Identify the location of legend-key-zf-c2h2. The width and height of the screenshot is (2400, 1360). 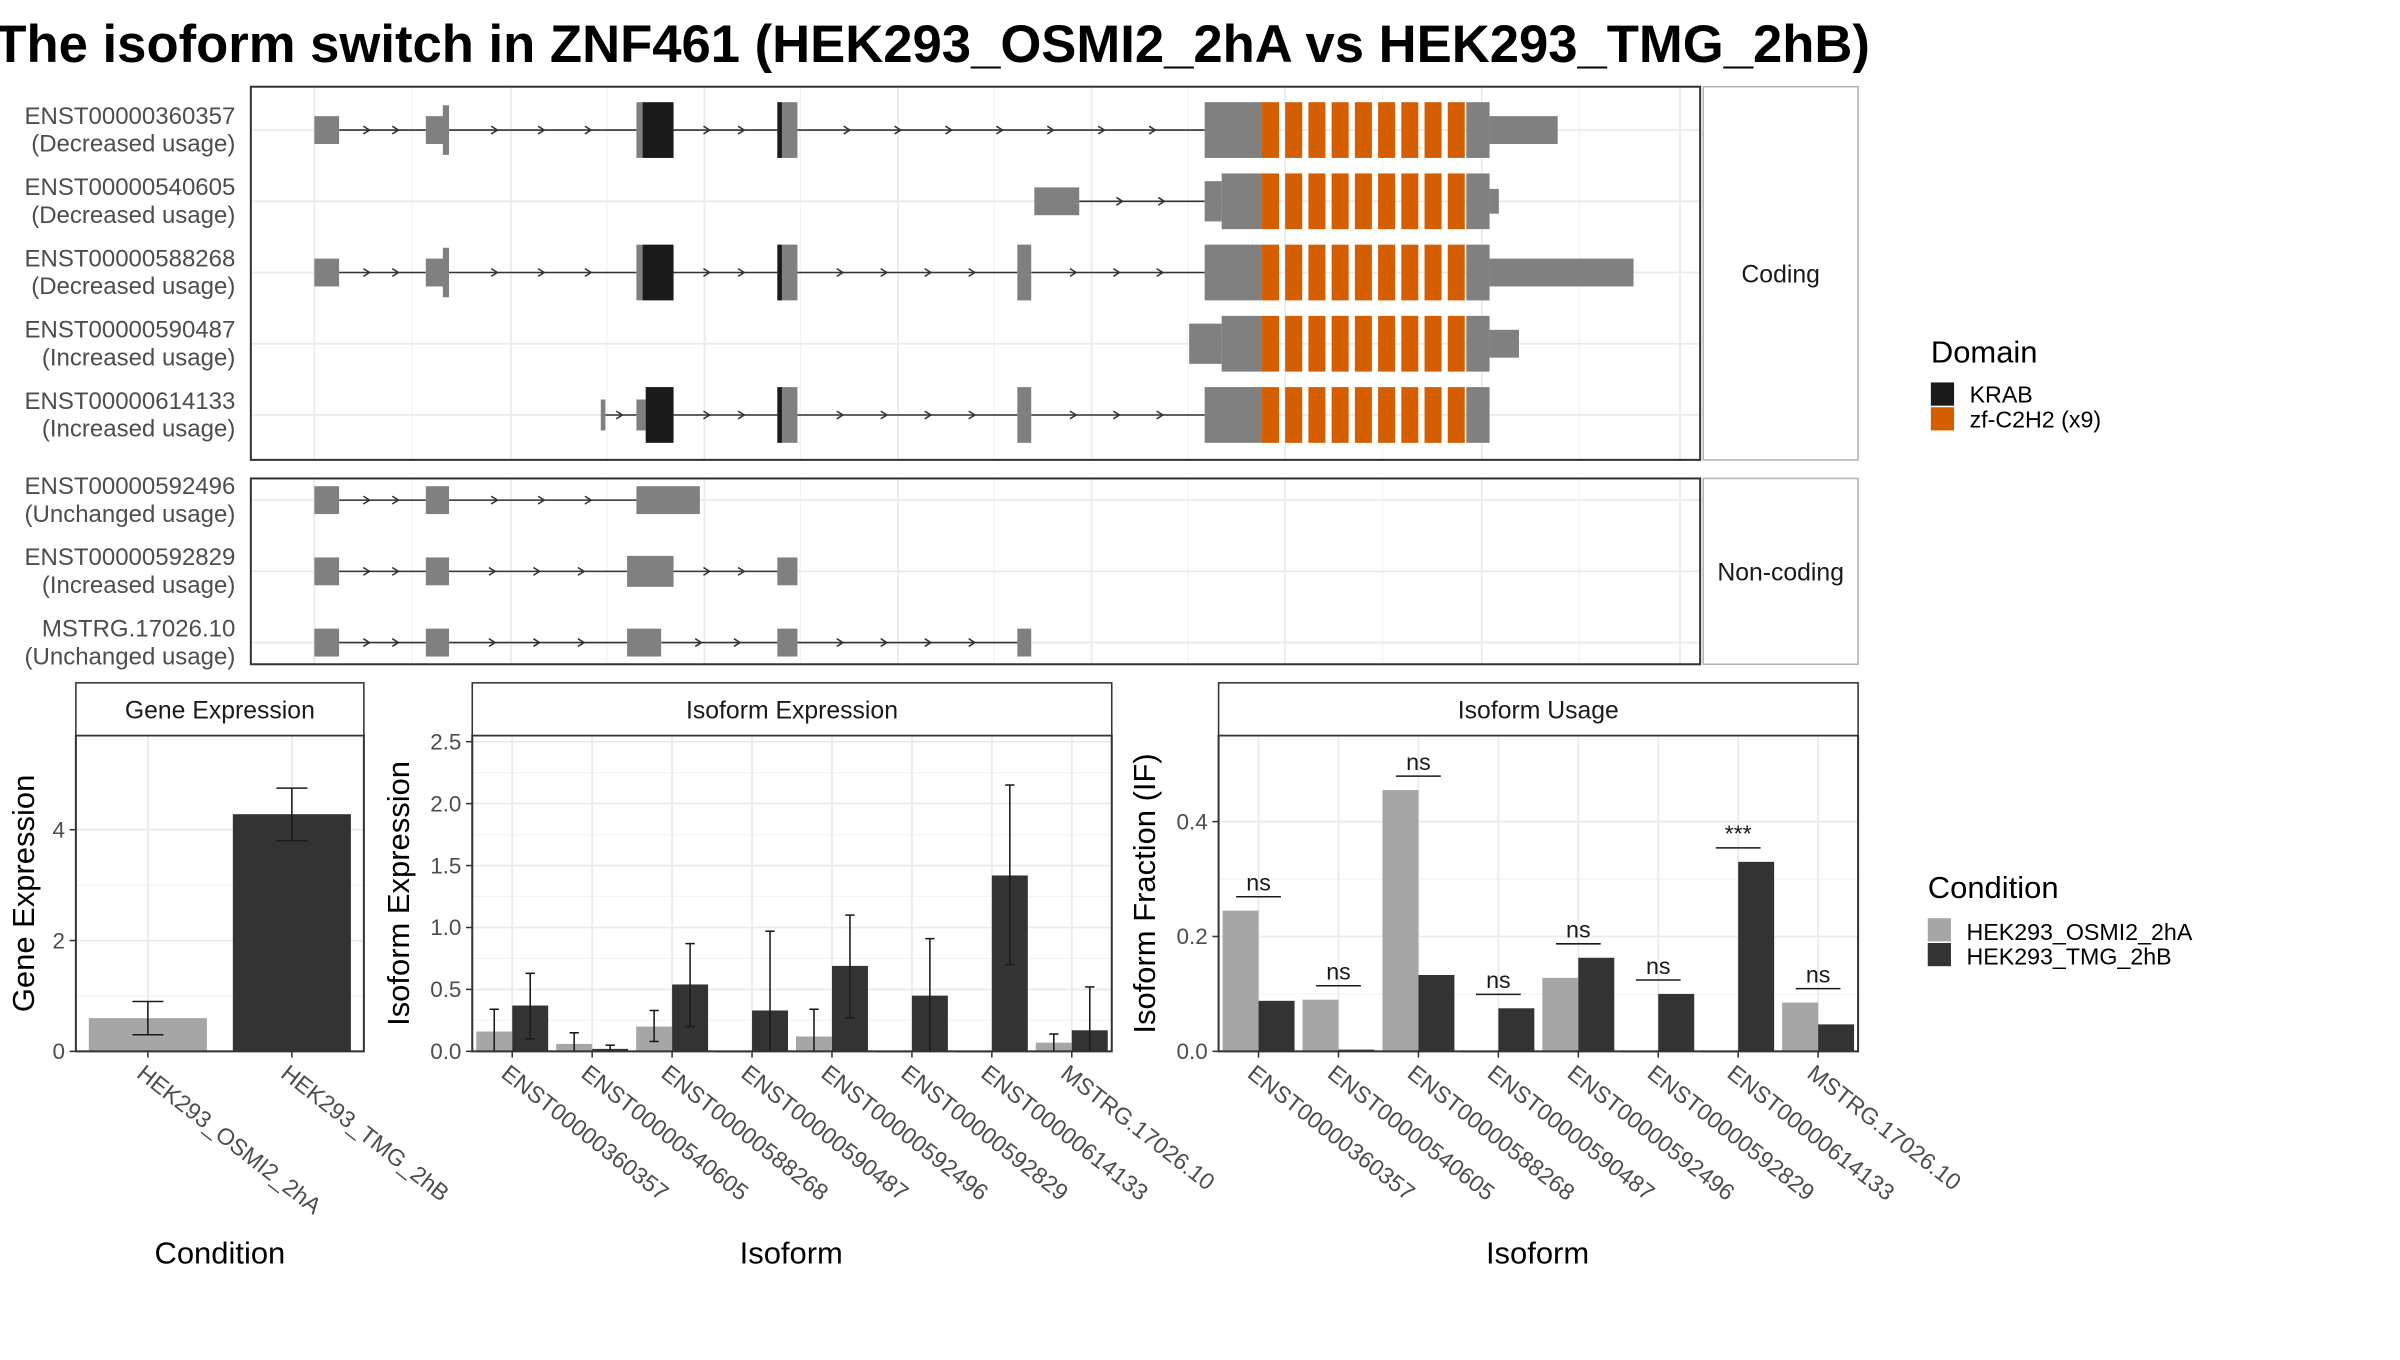
(1942, 419).